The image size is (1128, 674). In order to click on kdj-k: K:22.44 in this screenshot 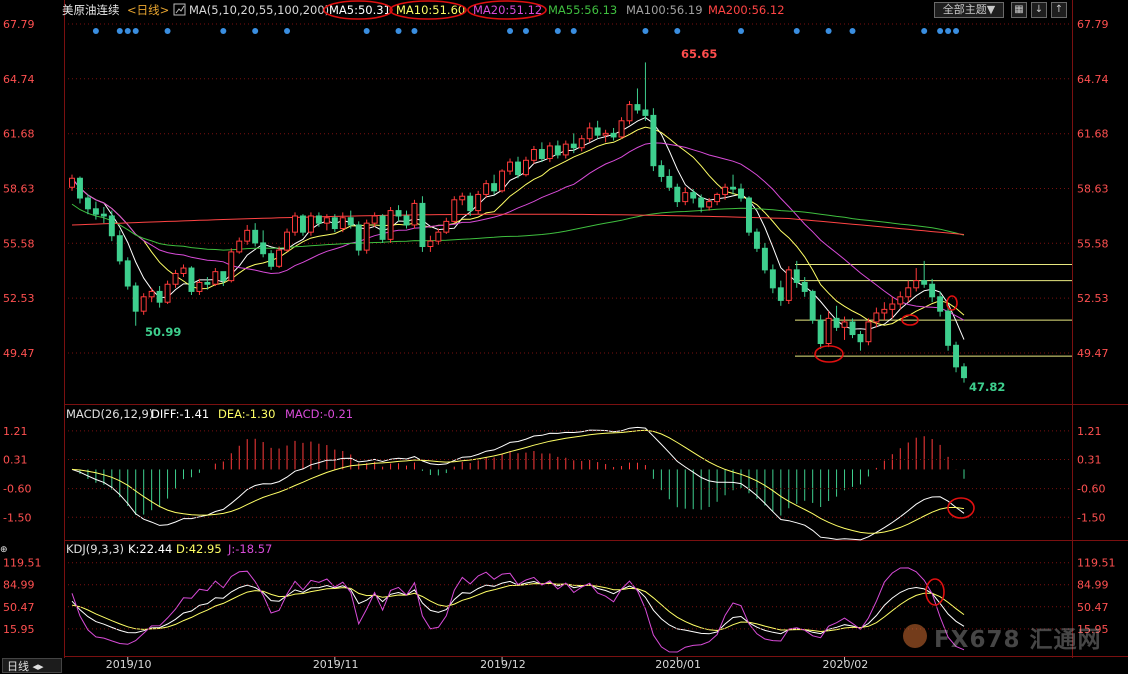, I will do `click(150, 549)`.